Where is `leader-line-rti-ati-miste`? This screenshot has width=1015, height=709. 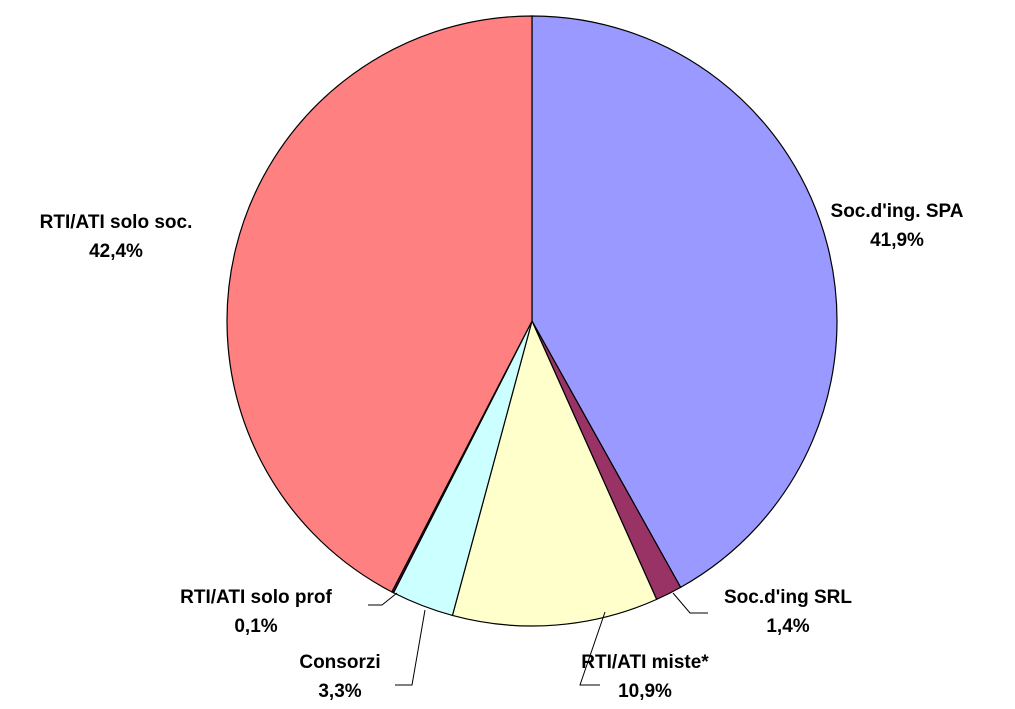 leader-line-rti-ati-miste is located at coordinates (592, 648).